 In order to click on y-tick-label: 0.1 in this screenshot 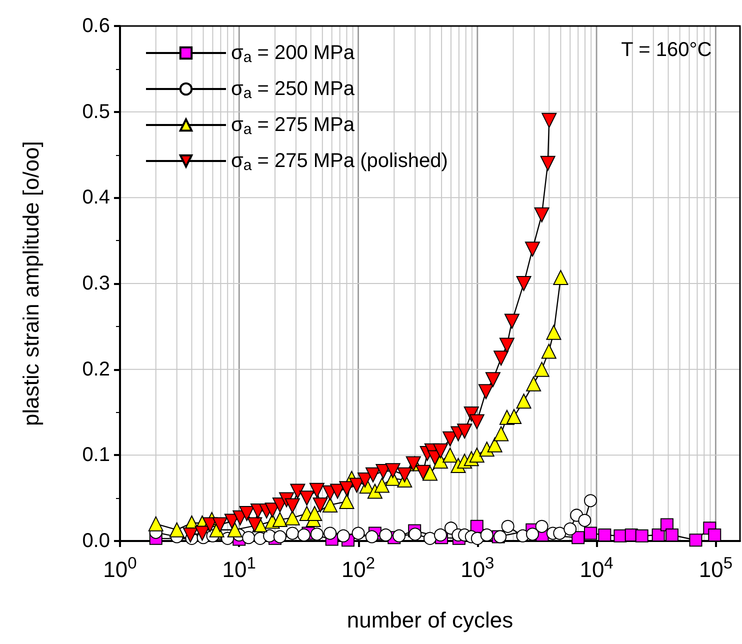, I will do `click(96, 455)`.